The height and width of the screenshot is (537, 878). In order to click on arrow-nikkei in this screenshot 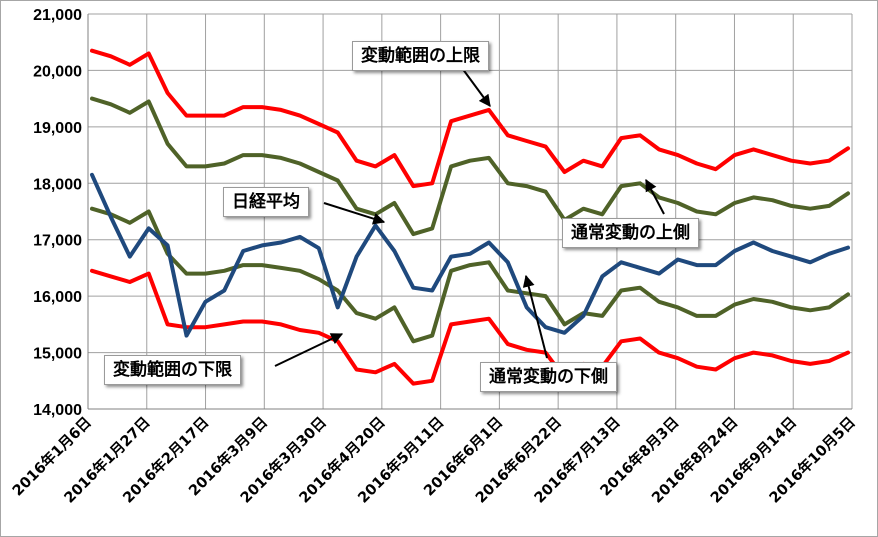, I will do `click(354, 213)`.